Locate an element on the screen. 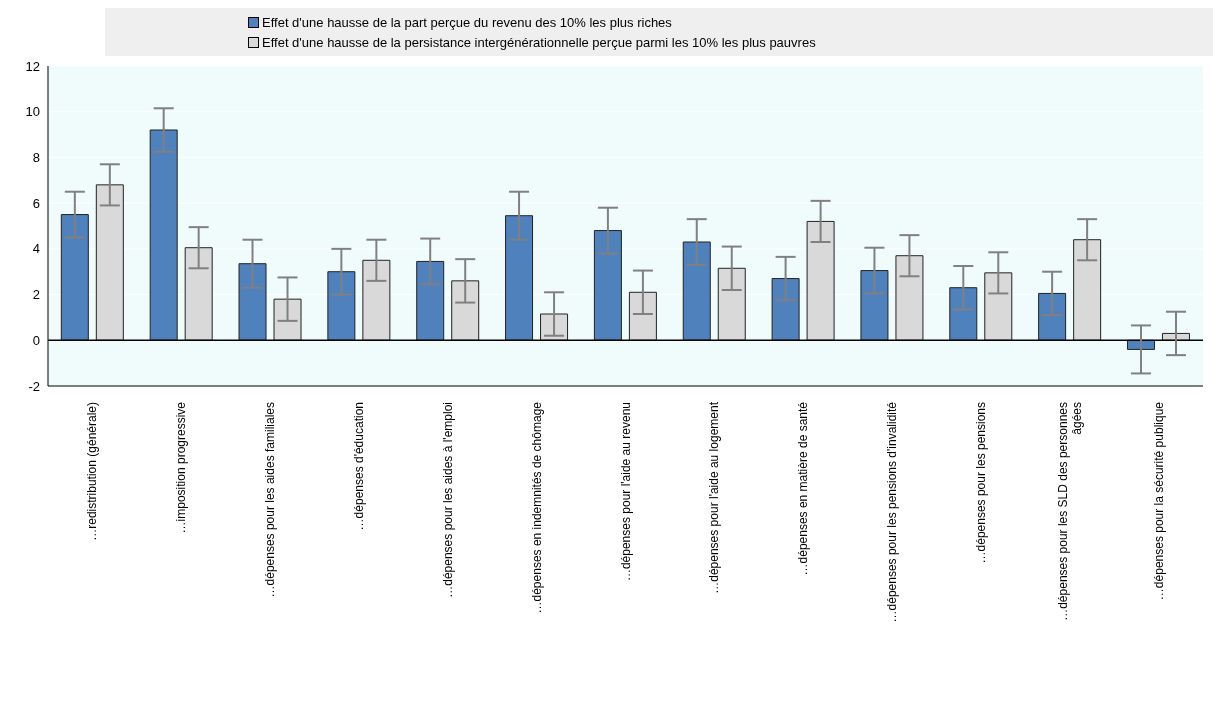  x-tick-label: …dépenses pour les SLD des personnes âgées is located at coordinates (1069, 511).